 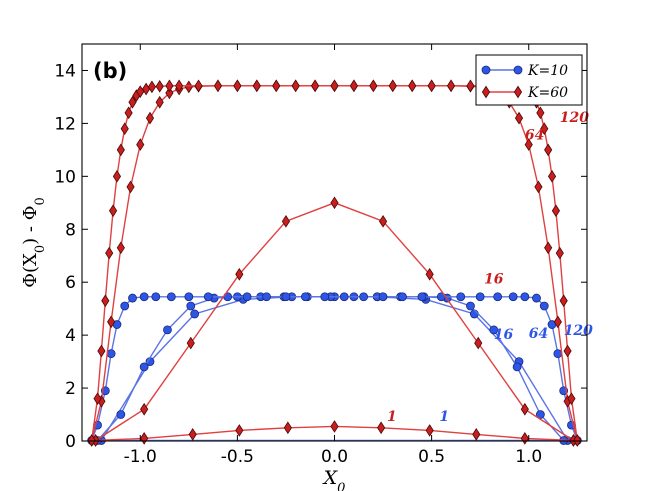 What do you see at coordinates (534, 135) in the screenshot?
I see `annotation-red-64: 64` at bounding box center [534, 135].